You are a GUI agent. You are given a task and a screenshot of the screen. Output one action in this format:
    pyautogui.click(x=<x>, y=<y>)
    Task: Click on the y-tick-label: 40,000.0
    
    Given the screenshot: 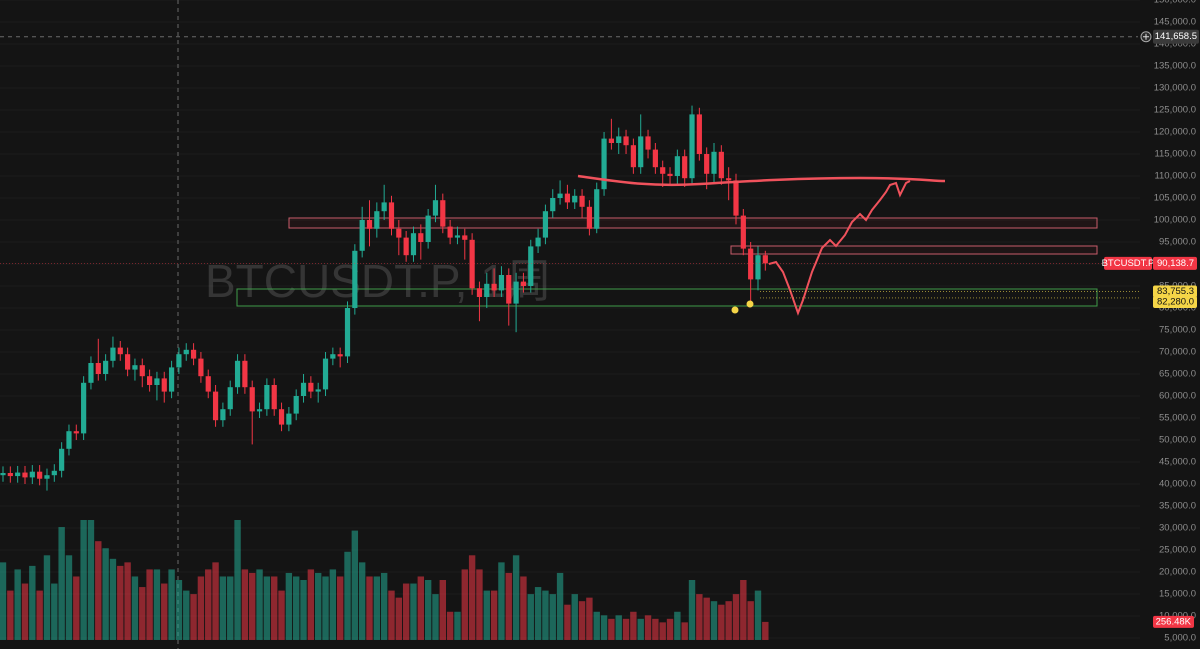 What is the action you would take?
    pyautogui.click(x=1177, y=484)
    